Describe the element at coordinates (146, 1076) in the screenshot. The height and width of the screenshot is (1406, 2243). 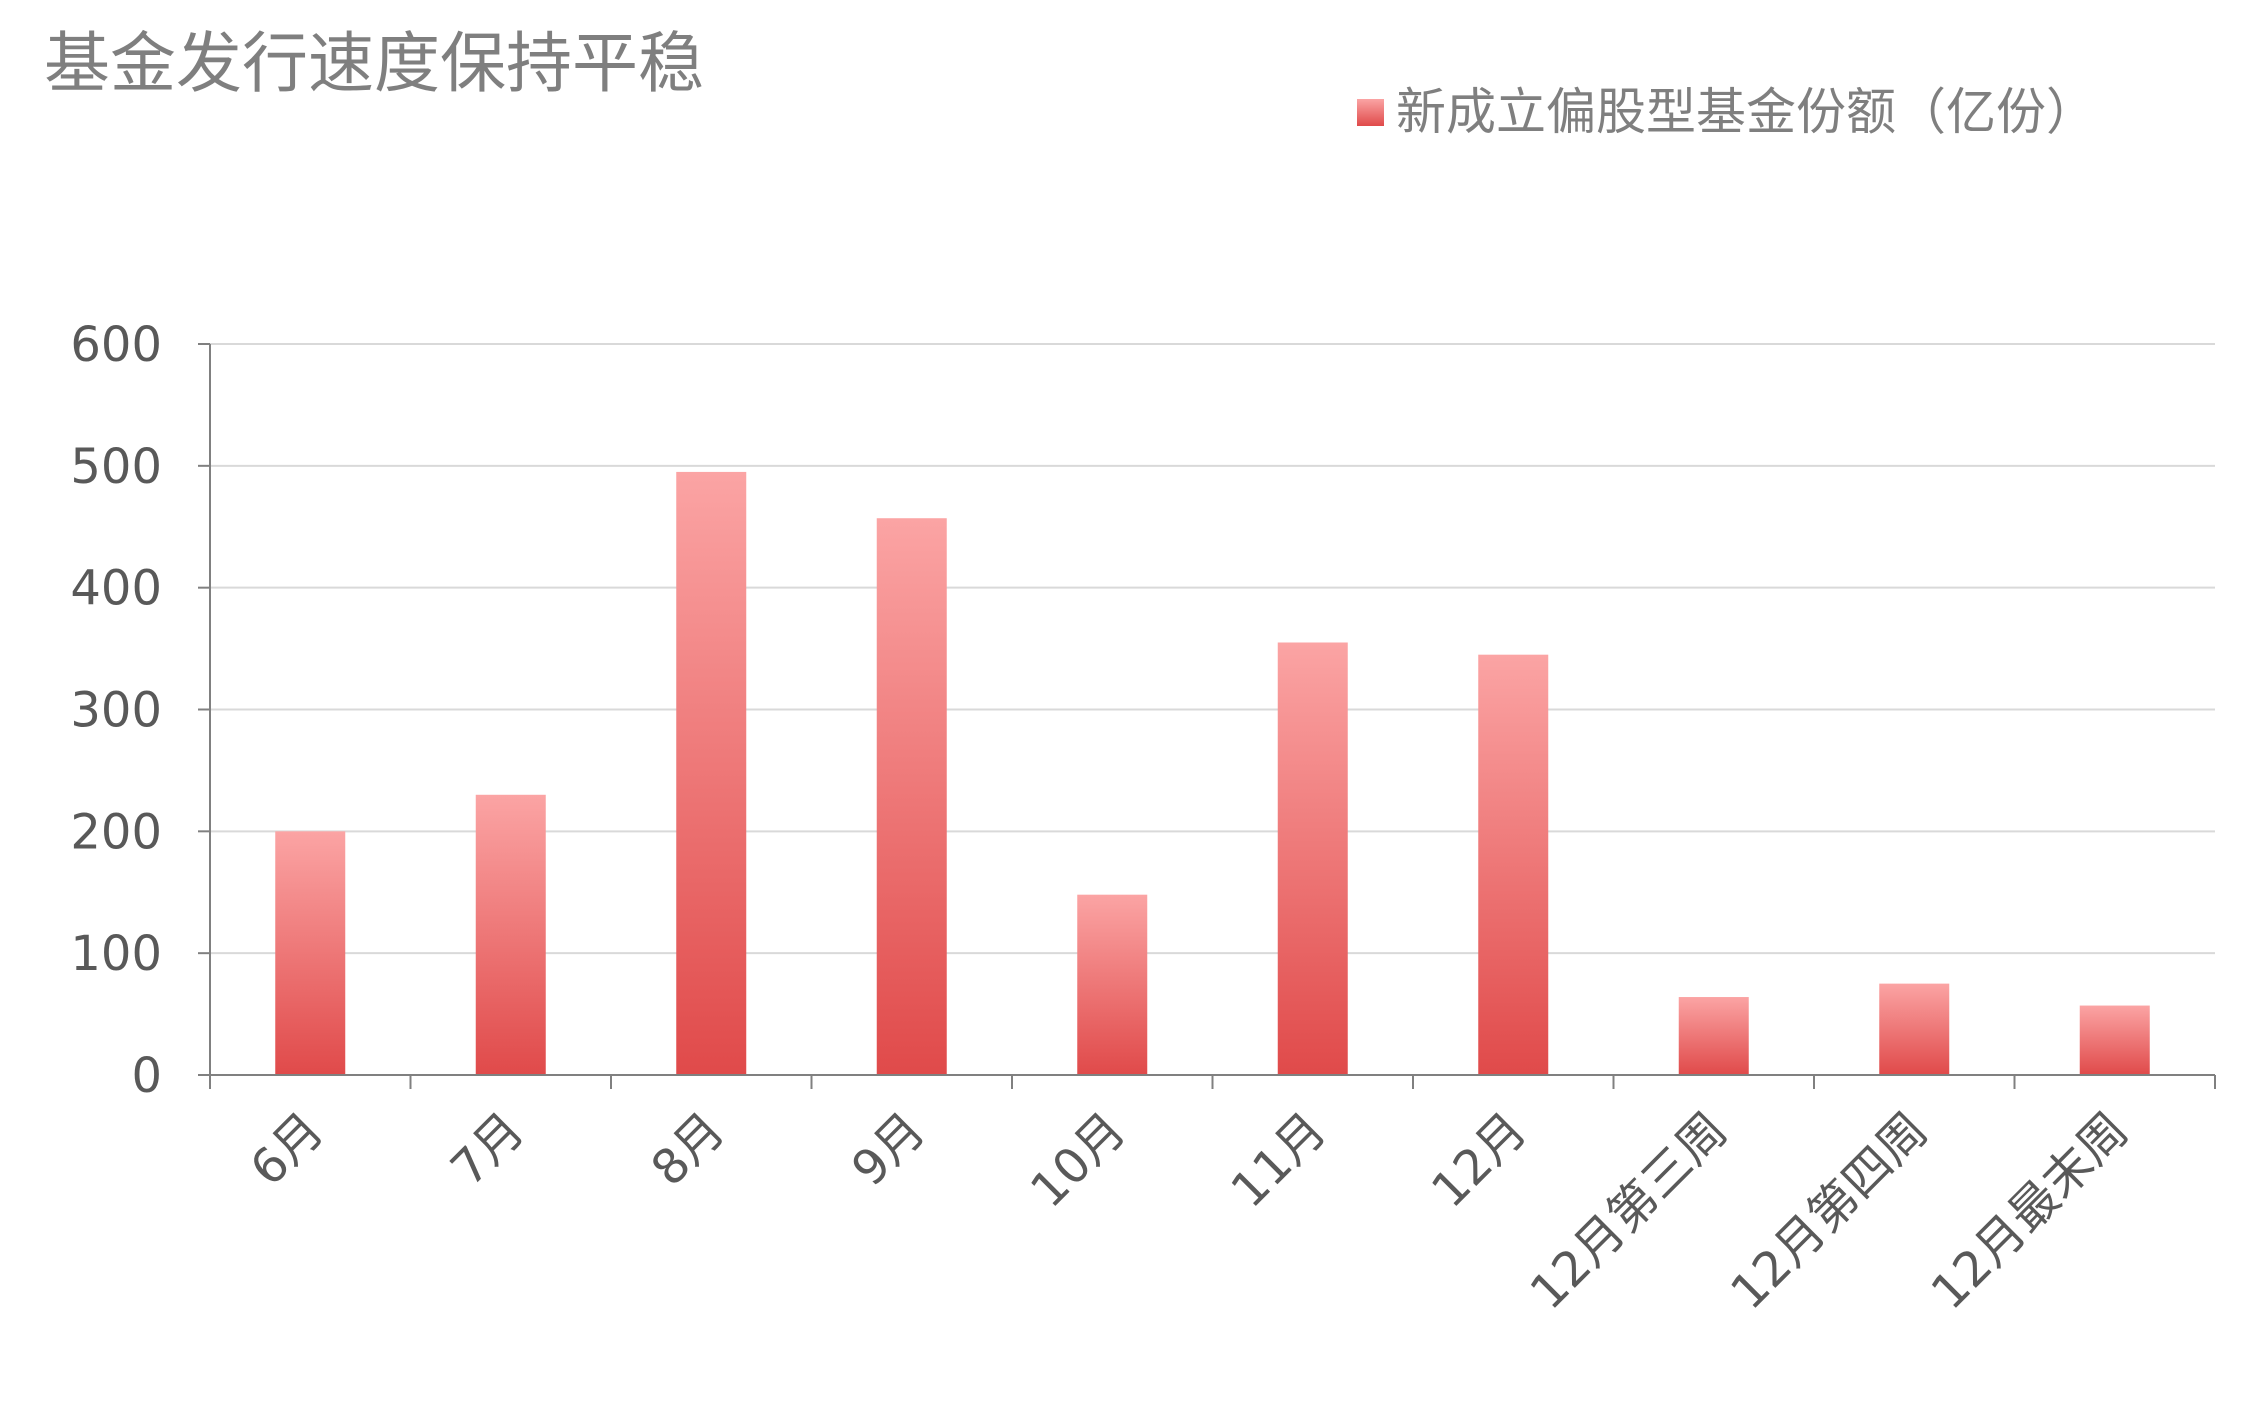
I see `y-tick-label: 0` at that location.